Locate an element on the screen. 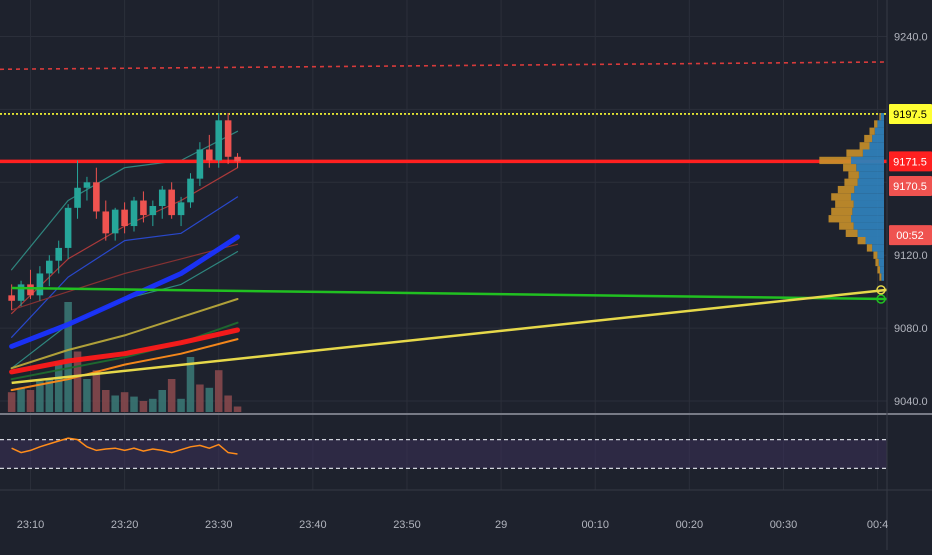  price-tag-label: 00:52 is located at coordinates (910, 236).